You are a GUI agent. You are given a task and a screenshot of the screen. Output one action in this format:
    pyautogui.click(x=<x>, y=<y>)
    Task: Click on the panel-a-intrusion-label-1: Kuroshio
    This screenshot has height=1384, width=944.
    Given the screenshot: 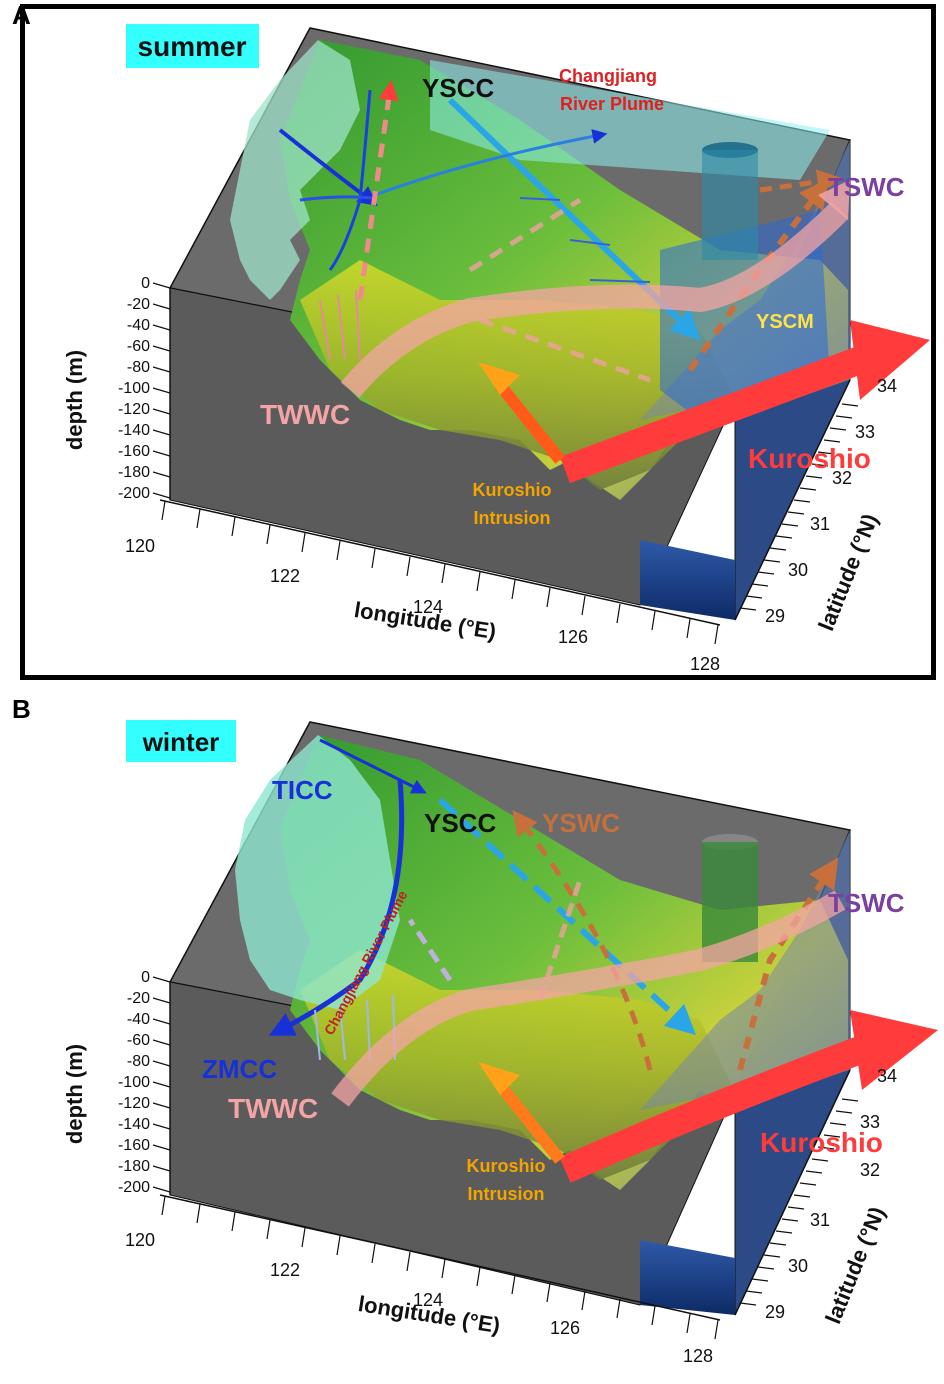 What is the action you would take?
    pyautogui.click(x=512, y=490)
    